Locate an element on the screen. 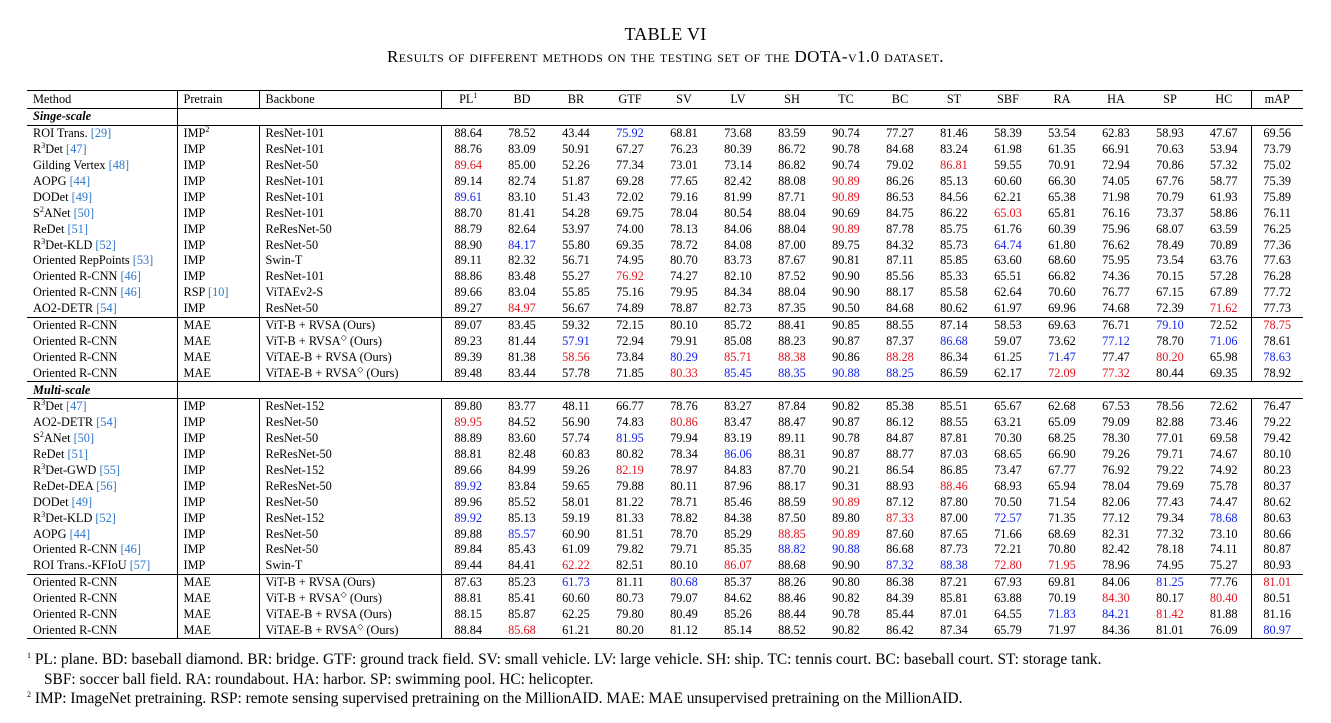  value-sbf: 64.74 is located at coordinates (1008, 244).